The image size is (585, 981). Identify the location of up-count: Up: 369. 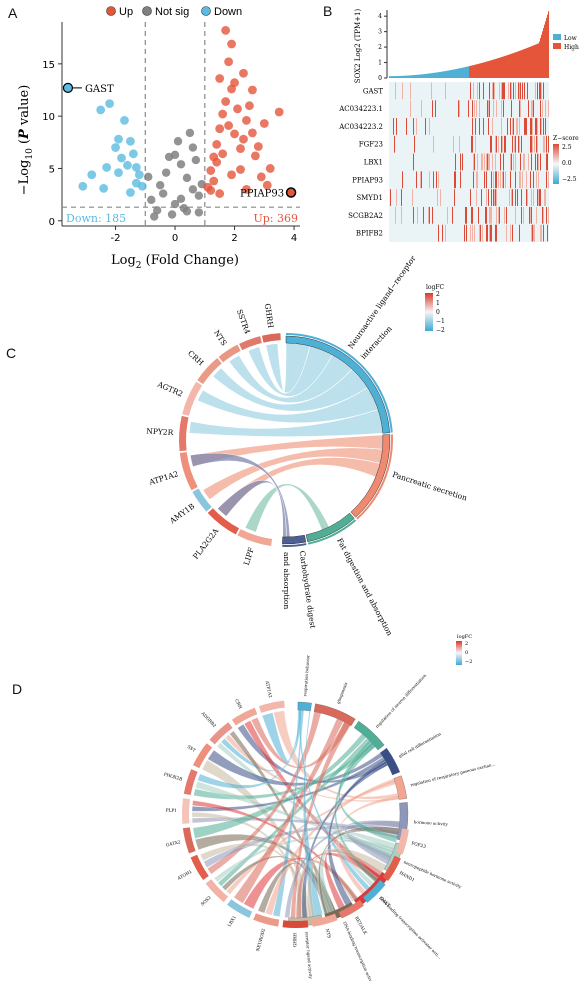
(275, 218).